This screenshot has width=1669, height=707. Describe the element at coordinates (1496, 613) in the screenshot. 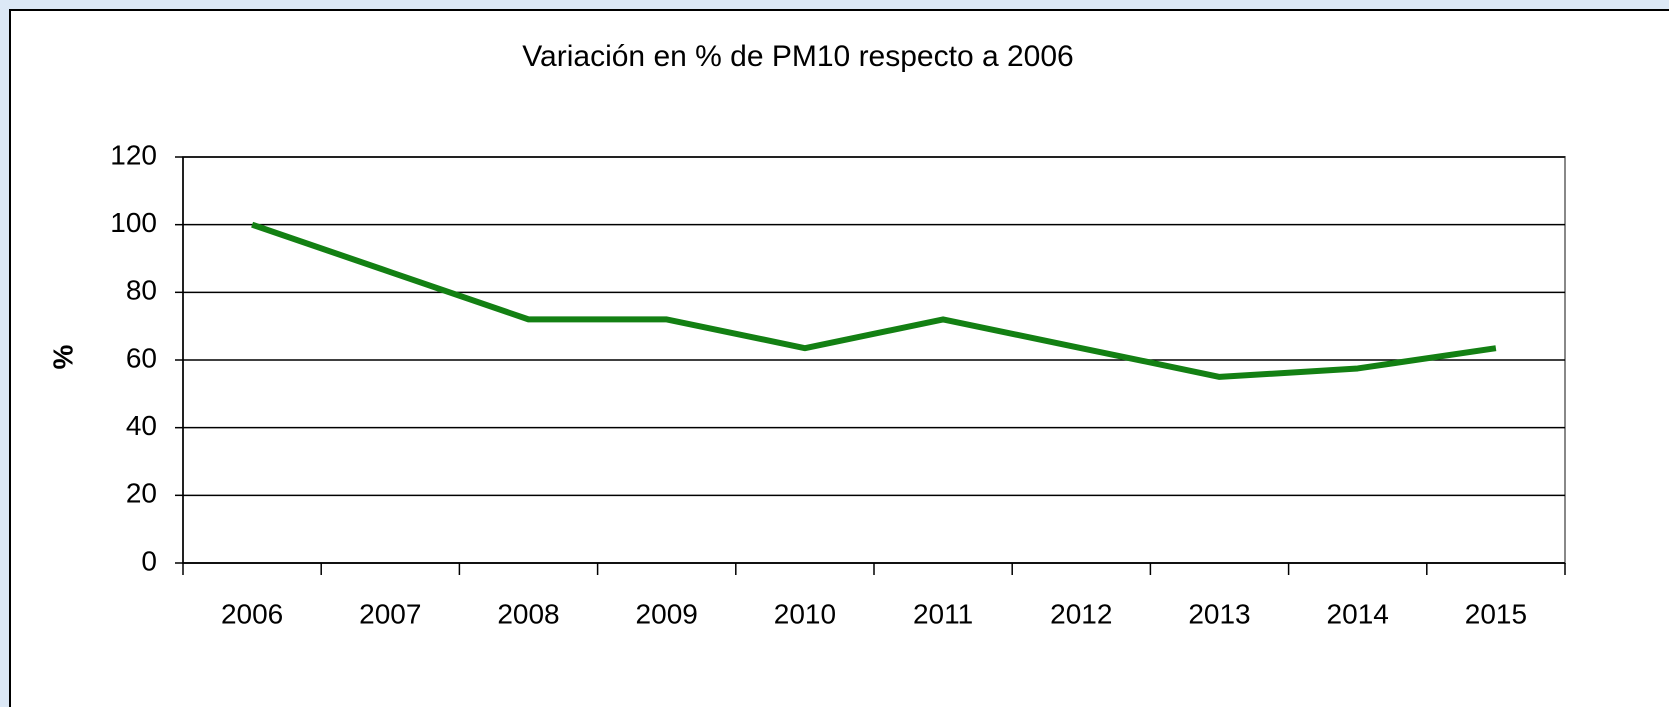

I see `x-tick-label: 2015` at that location.